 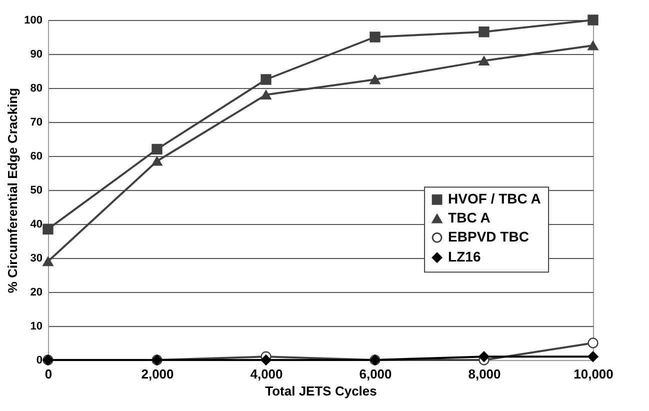 What do you see at coordinates (33, 20) in the screenshot?
I see `y-tick-label: 100` at bounding box center [33, 20].